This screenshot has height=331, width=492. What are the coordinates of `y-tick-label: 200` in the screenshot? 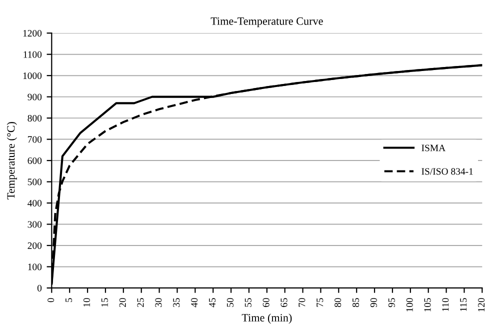 It's located at (35, 245).